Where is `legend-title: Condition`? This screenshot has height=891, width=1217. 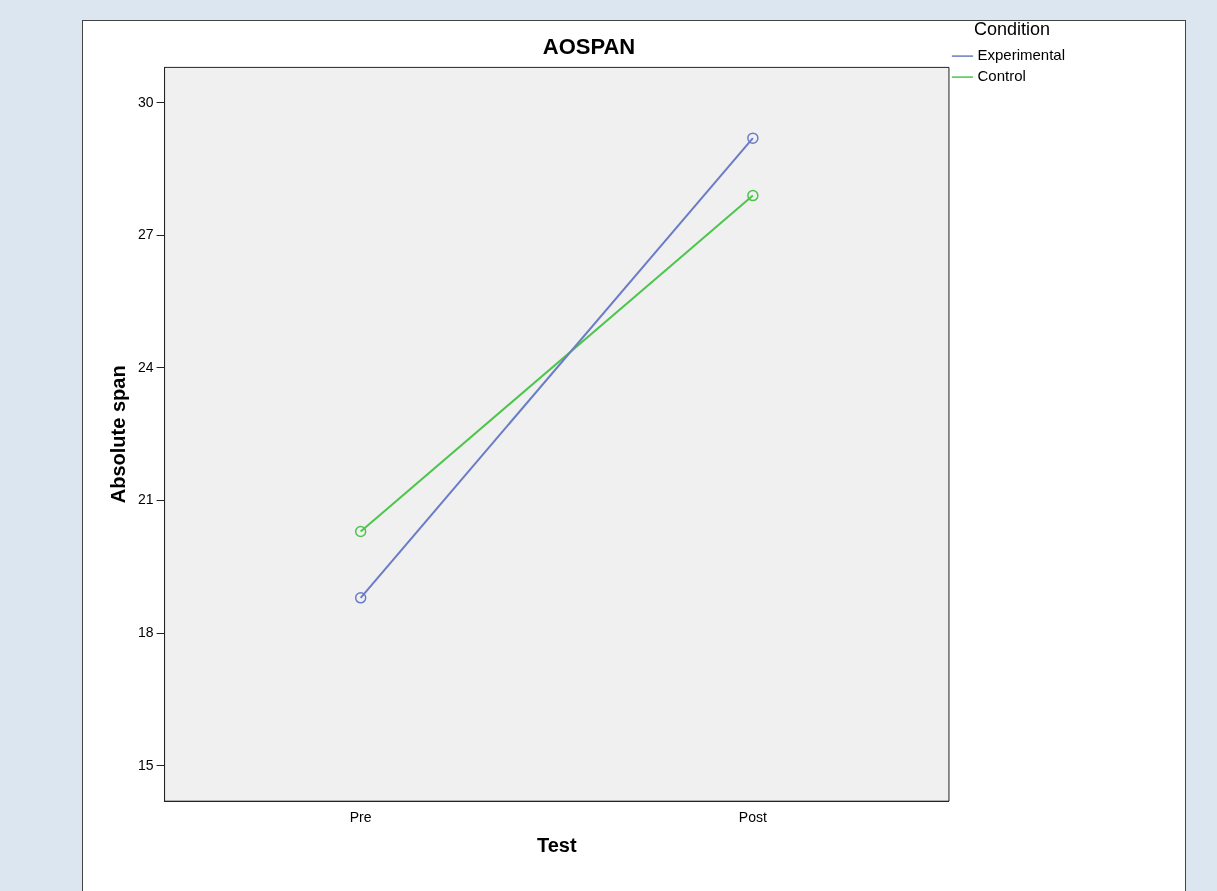
legend-title: Condition is located at coordinates (1012, 28).